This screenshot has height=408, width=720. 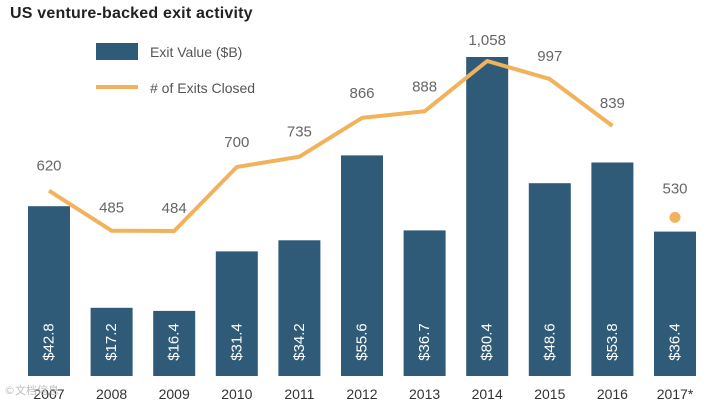 I want to click on exits-label-2008: 485, so click(x=111, y=208).